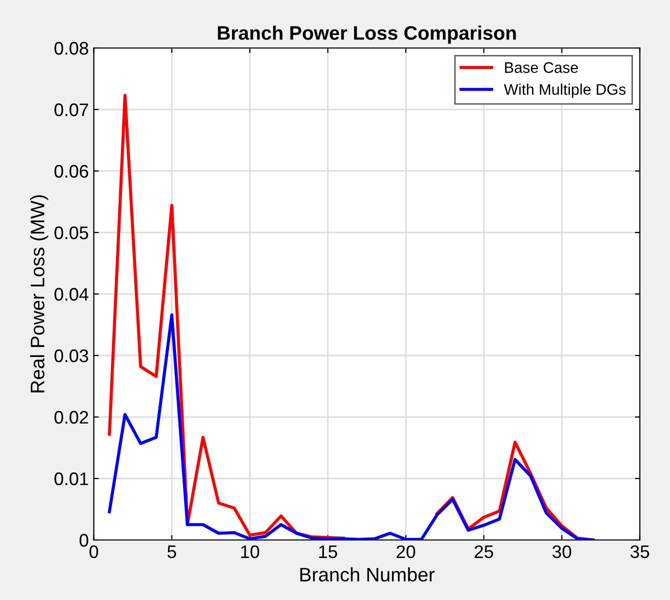 This screenshot has height=600, width=670. I want to click on x-tick-label: 0, so click(93, 551).